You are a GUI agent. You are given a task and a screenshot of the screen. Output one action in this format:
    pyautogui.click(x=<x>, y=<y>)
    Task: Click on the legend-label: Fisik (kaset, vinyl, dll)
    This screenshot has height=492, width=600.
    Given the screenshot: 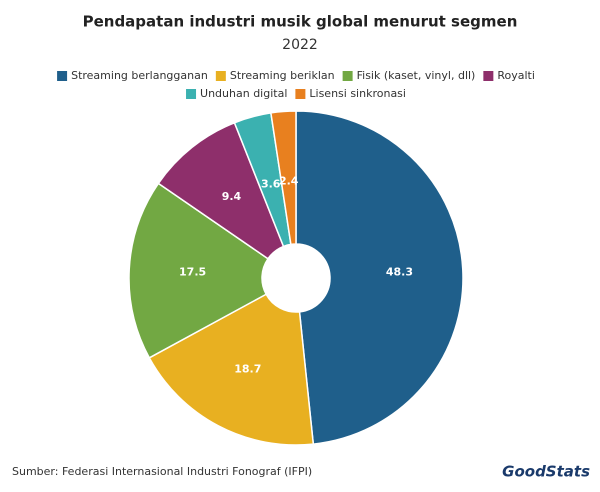 What is the action you would take?
    pyautogui.click(x=416, y=75)
    